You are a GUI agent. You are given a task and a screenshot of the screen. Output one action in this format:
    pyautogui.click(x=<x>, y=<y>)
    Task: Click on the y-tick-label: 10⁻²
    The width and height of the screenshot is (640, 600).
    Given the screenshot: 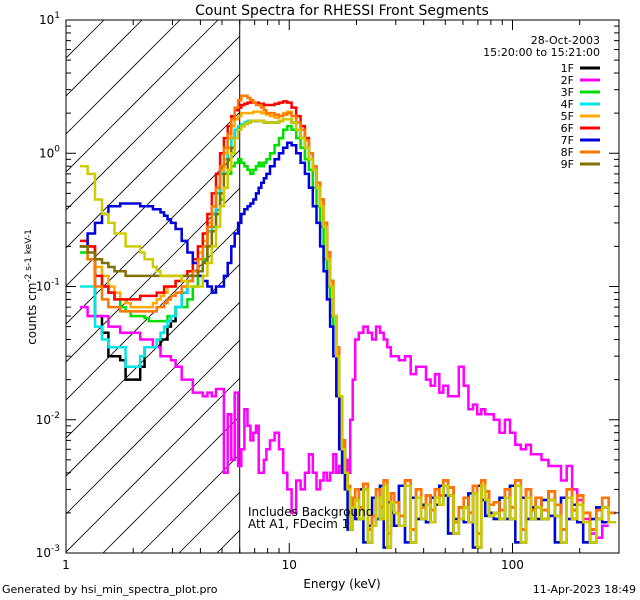 What is the action you would take?
    pyautogui.click(x=48, y=419)
    